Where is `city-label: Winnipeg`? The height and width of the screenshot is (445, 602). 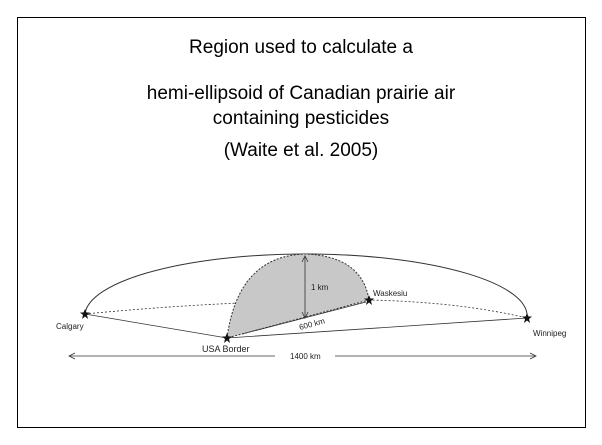 city-label: Winnipeg is located at coordinates (549, 333).